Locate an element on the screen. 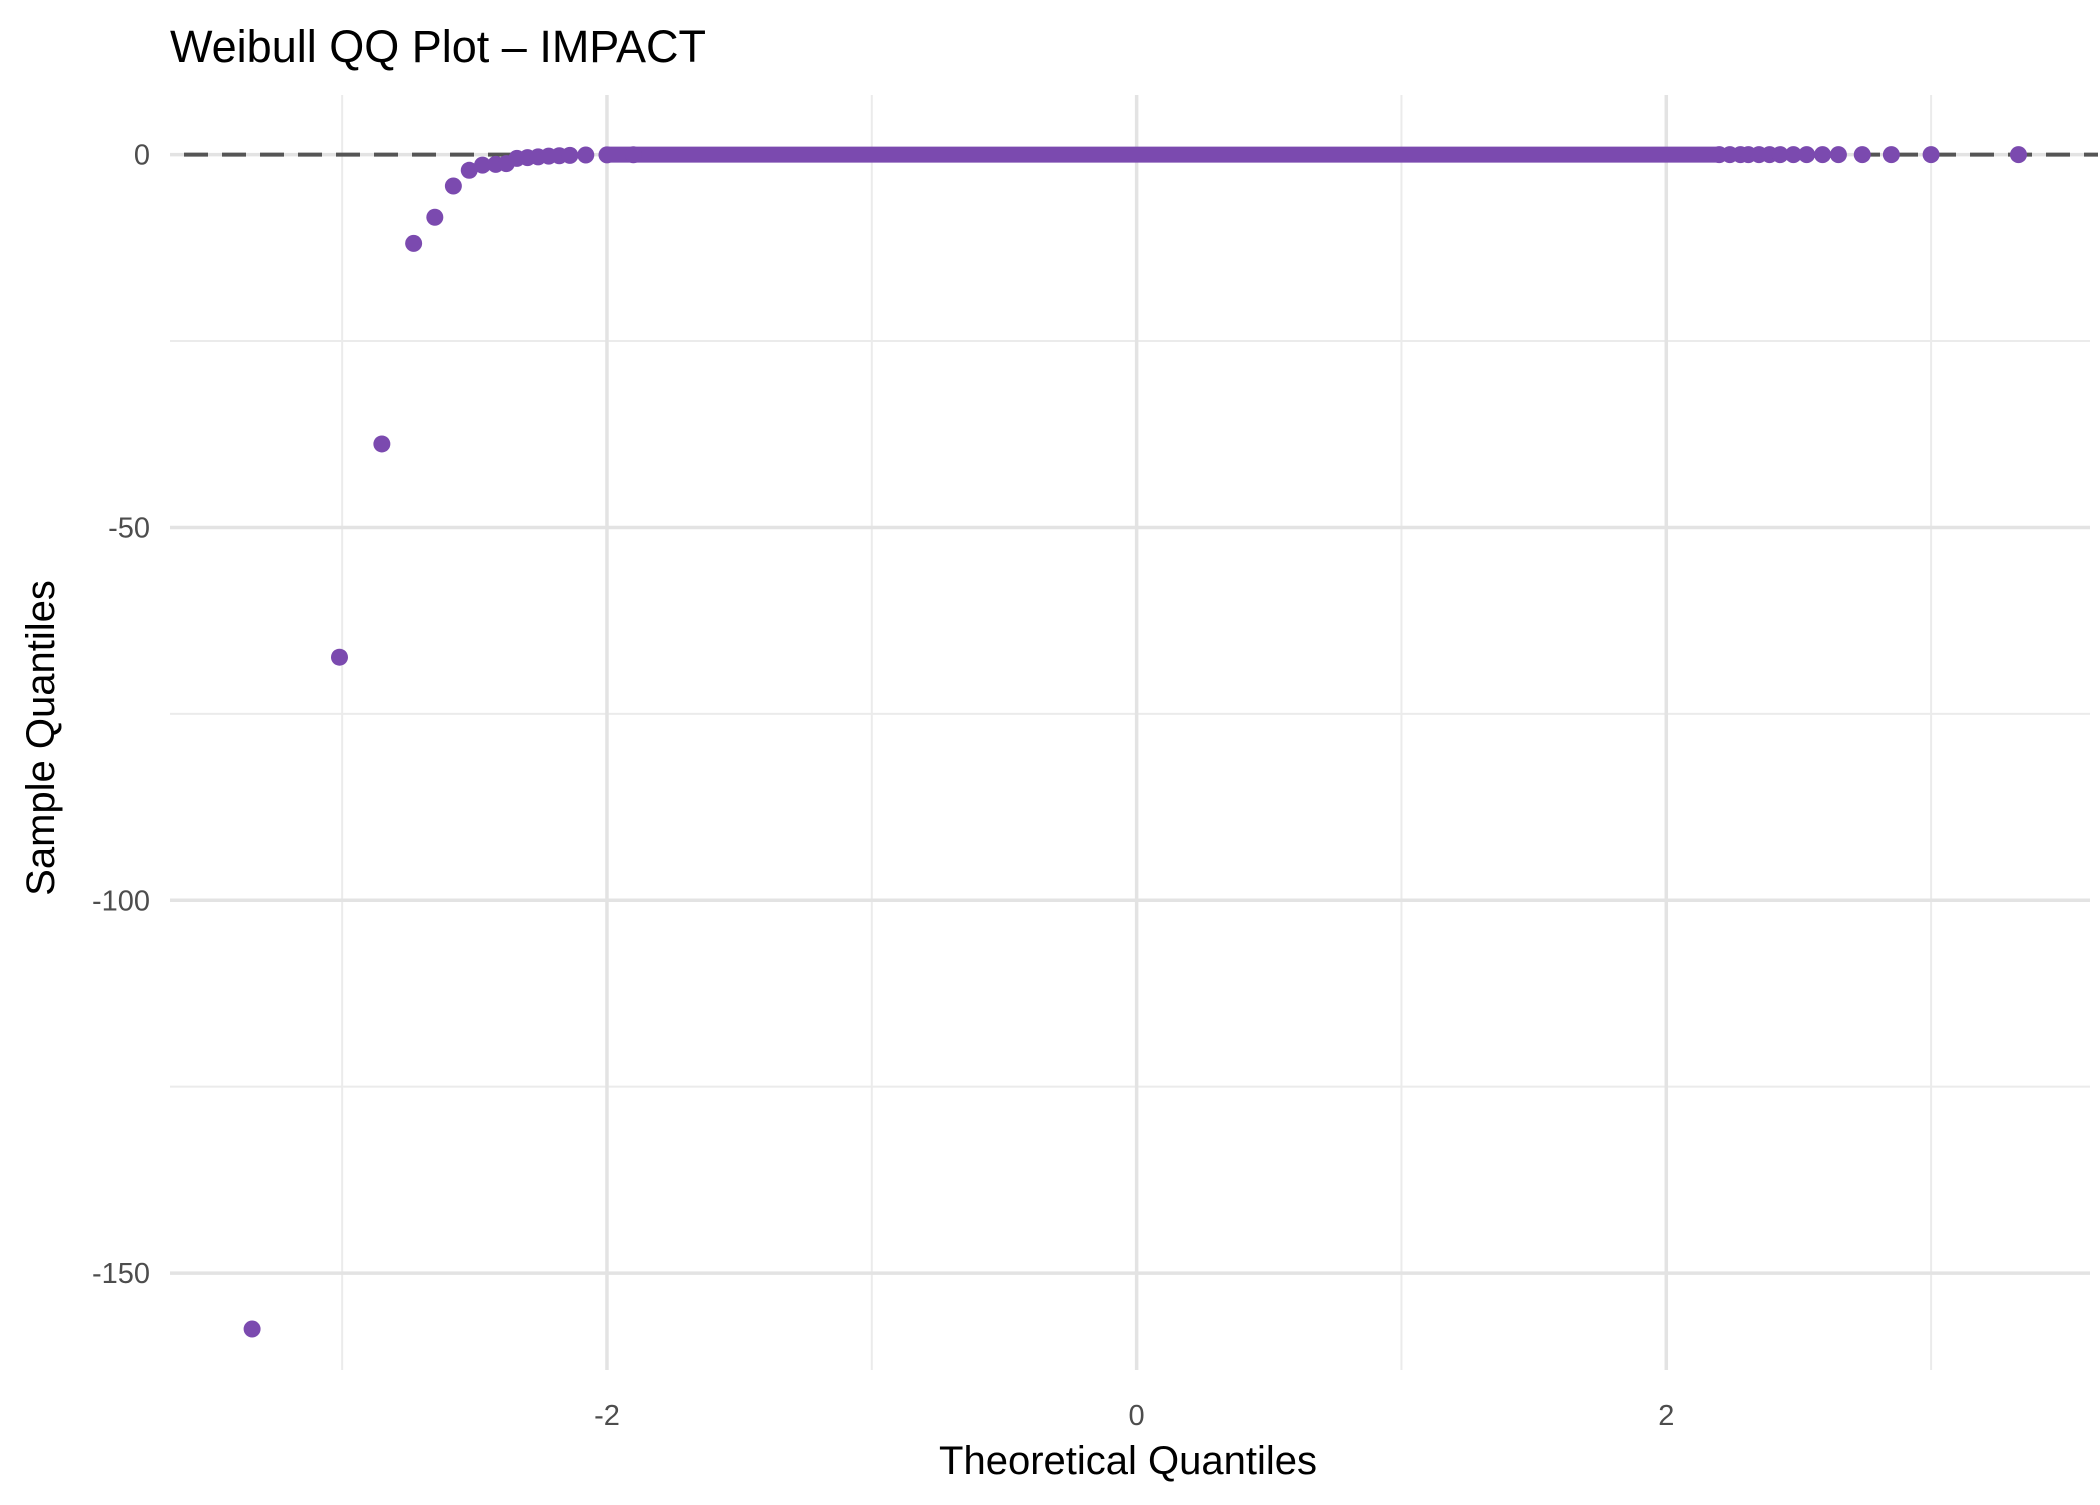  x-tick-label: -2 is located at coordinates (607, 1416).